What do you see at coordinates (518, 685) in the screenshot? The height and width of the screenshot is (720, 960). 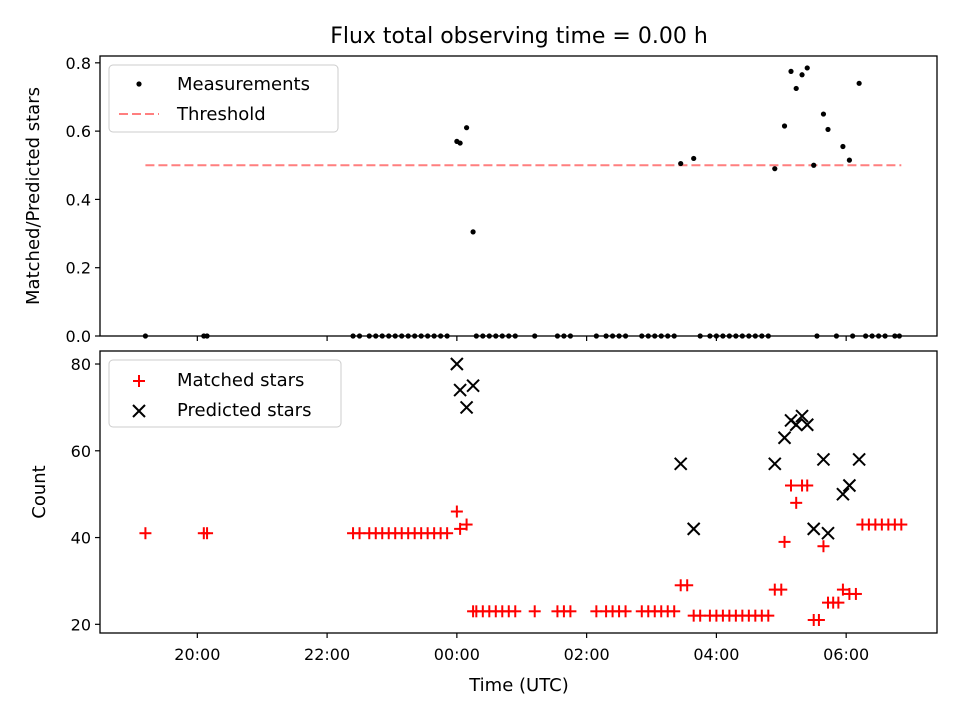 I see `bottom-x-axis-label: Time (UTC)` at bounding box center [518, 685].